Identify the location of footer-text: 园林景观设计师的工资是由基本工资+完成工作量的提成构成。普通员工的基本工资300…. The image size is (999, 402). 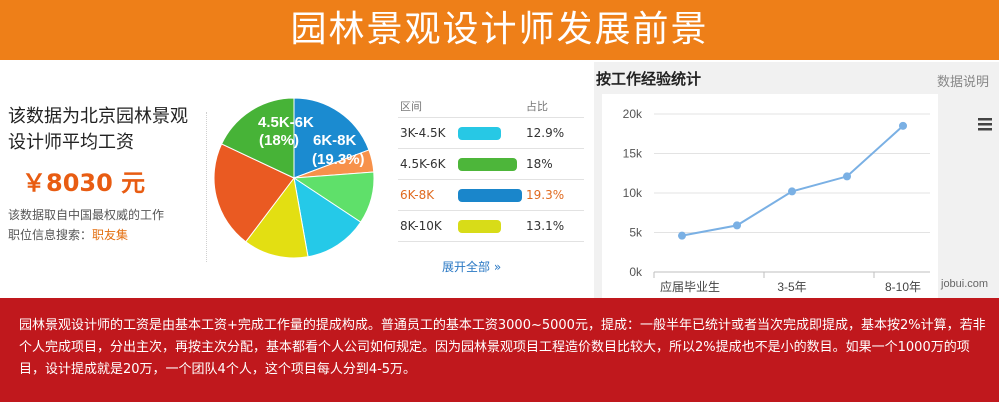
(502, 347).